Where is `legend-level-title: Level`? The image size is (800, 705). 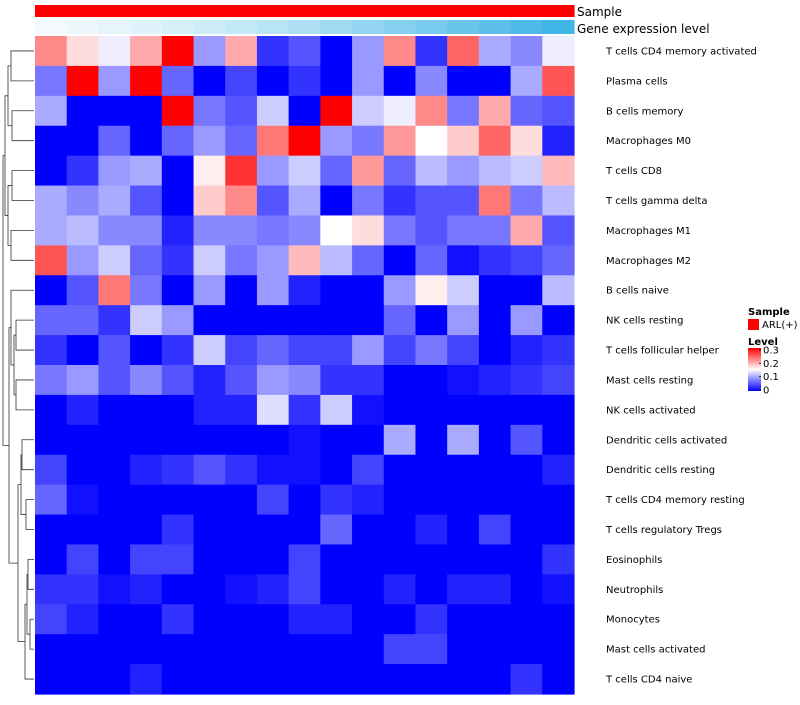 legend-level-title: Level is located at coordinates (763, 342).